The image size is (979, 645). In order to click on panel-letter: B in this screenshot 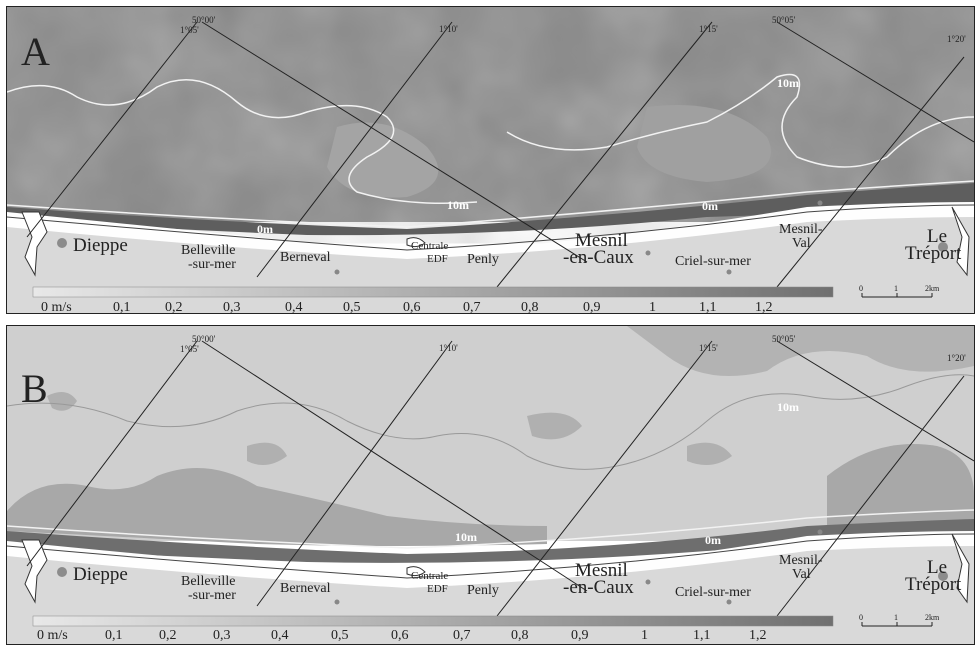, I will do `click(34, 388)`.